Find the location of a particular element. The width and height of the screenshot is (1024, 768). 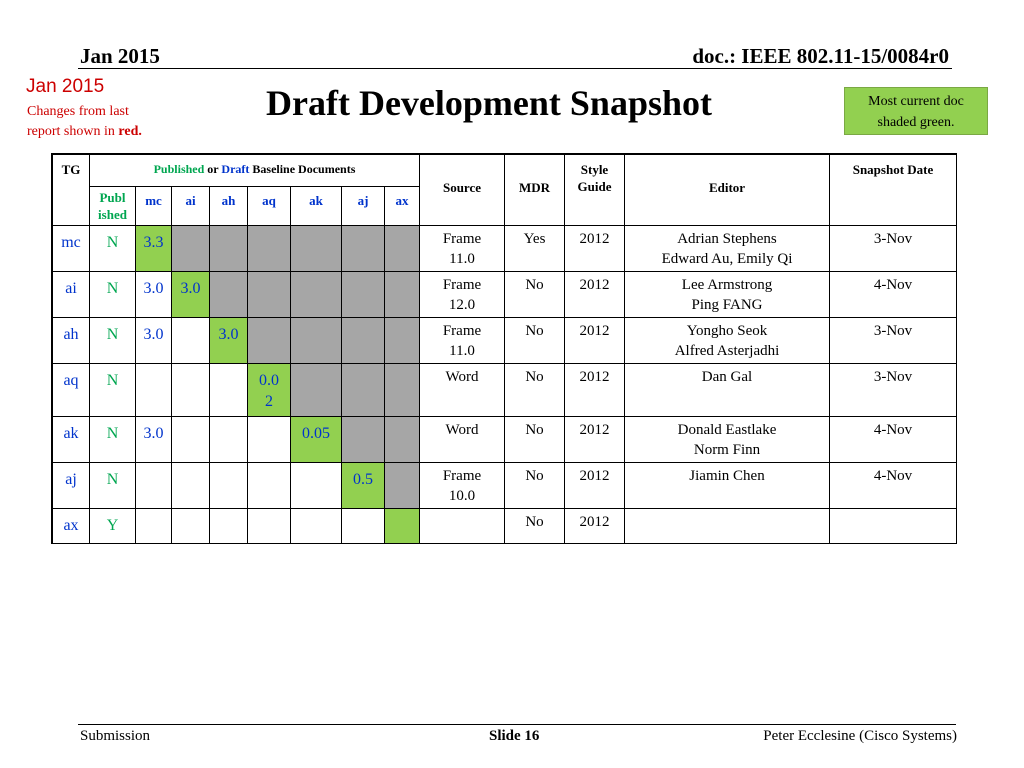

row-tg: ai is located at coordinates (71, 295).